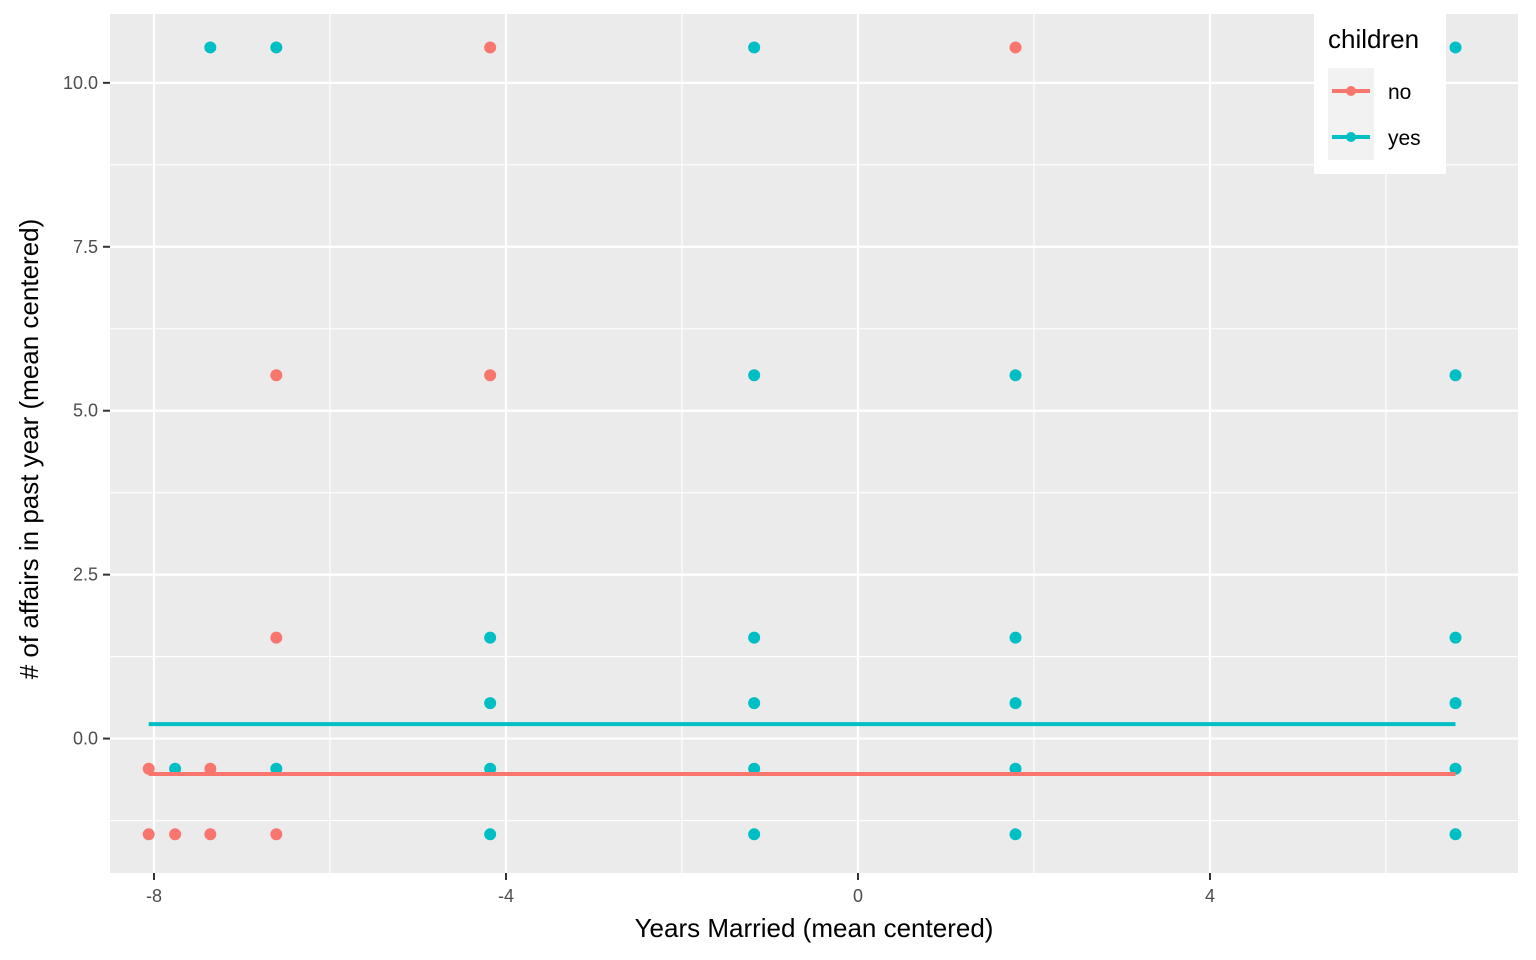 This screenshot has width=1536, height=960. Describe the element at coordinates (814, 928) in the screenshot. I see `x-axis-title: Years Married (mean centered)` at that location.